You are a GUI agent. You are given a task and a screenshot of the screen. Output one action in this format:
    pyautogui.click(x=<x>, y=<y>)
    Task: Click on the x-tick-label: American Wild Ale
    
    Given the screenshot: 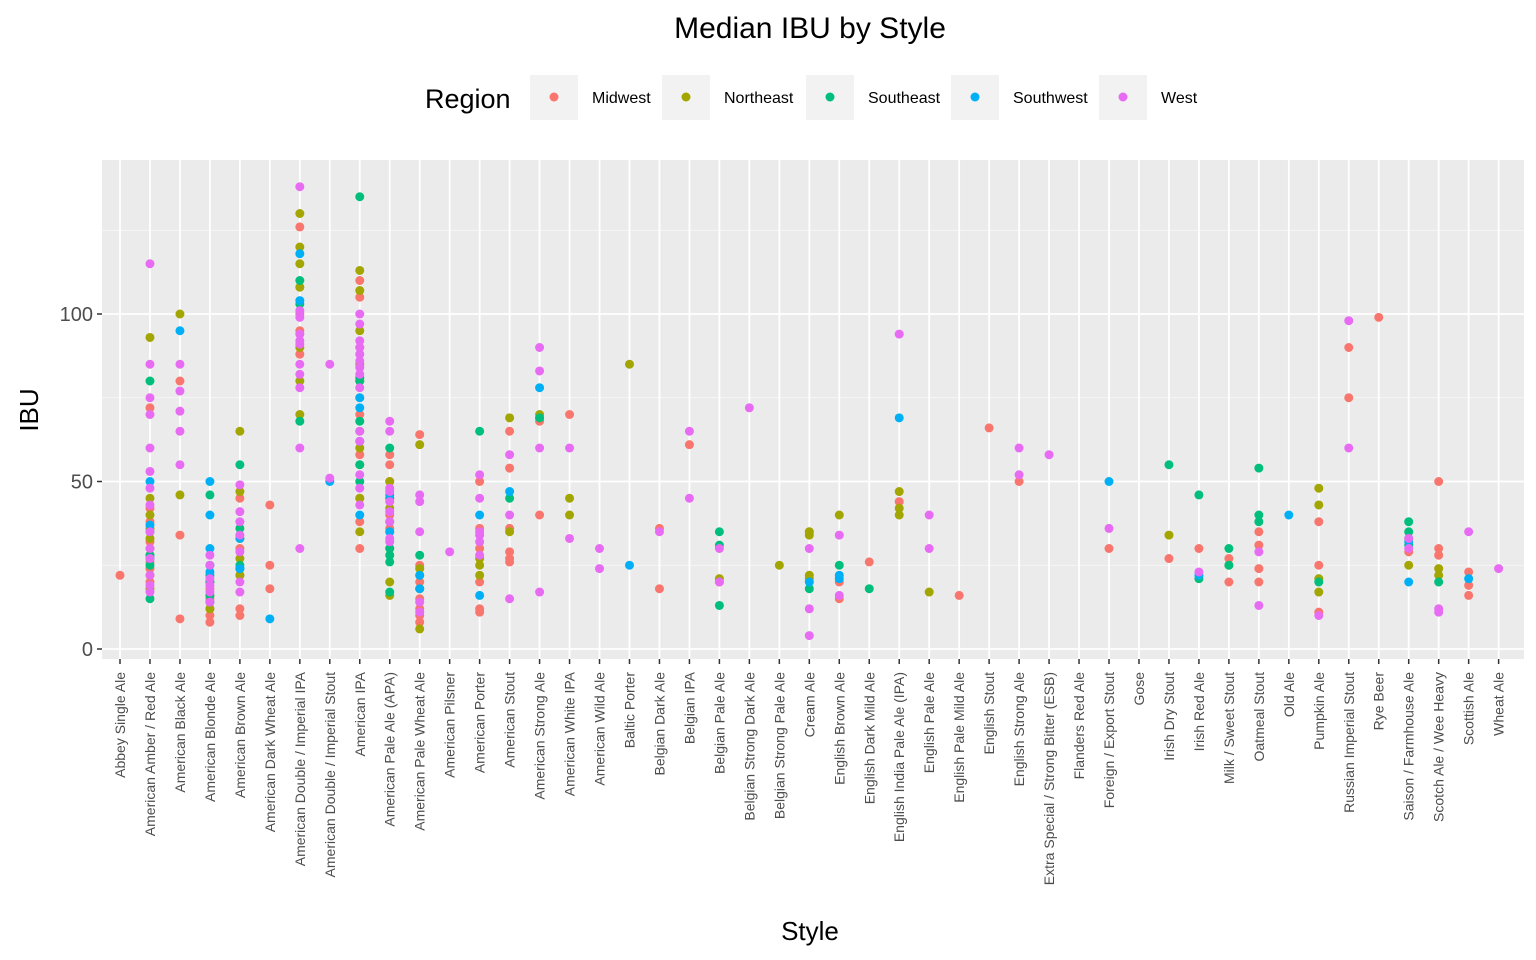 What is the action you would take?
    pyautogui.click(x=600, y=729)
    